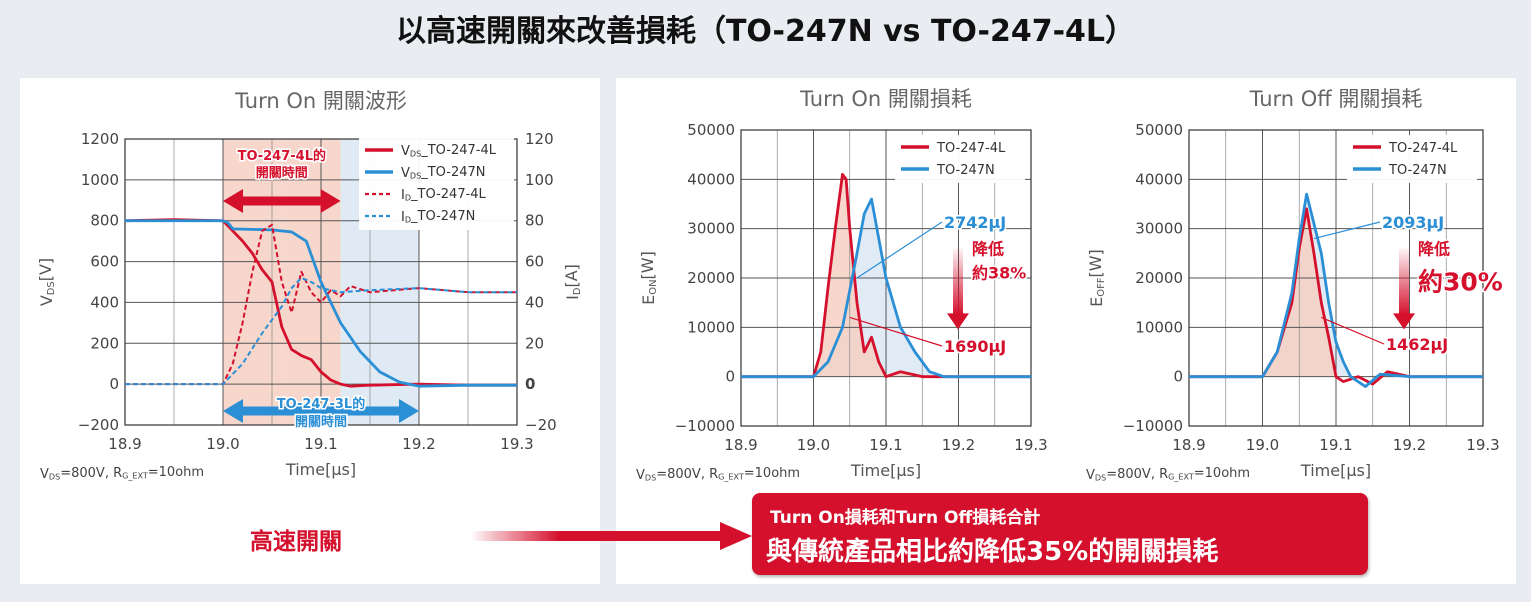 Image resolution: width=1531 pixels, height=602 pixels. Describe the element at coordinates (975, 346) in the screenshot. I see `red-energy-label: 1690μJ` at that location.